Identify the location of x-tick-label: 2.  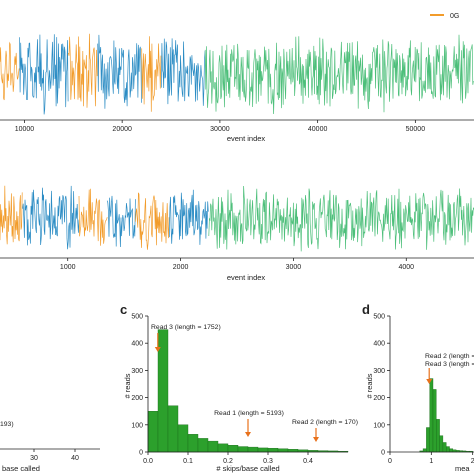
(472, 461).